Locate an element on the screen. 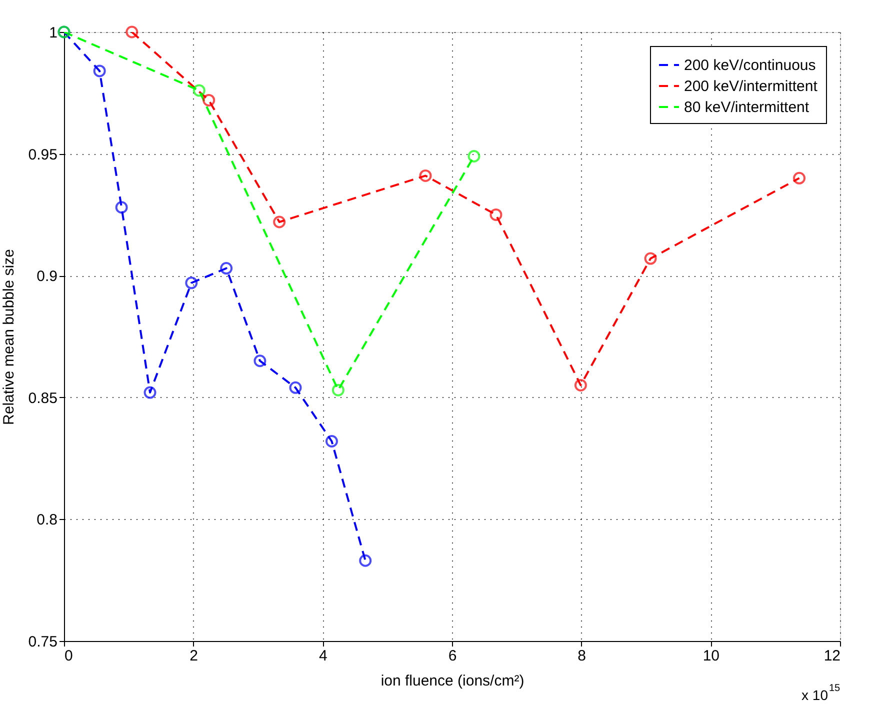 The image size is (888, 707). x-tick-label: 4 is located at coordinates (323, 656).